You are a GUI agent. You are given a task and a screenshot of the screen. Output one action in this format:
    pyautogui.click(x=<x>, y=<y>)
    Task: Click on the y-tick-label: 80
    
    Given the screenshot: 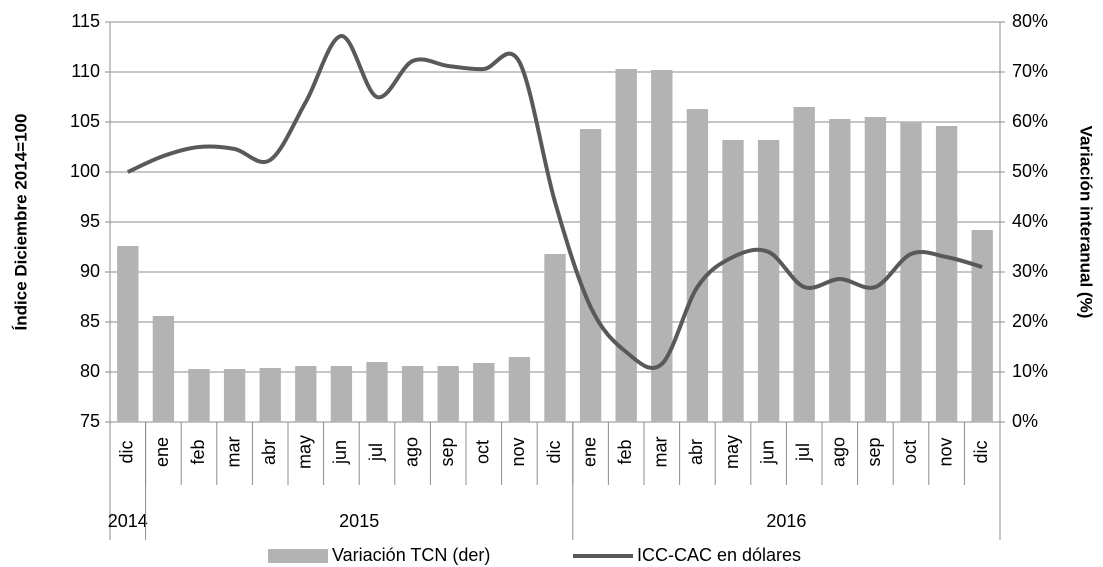 What is the action you would take?
    pyautogui.click(x=90, y=371)
    